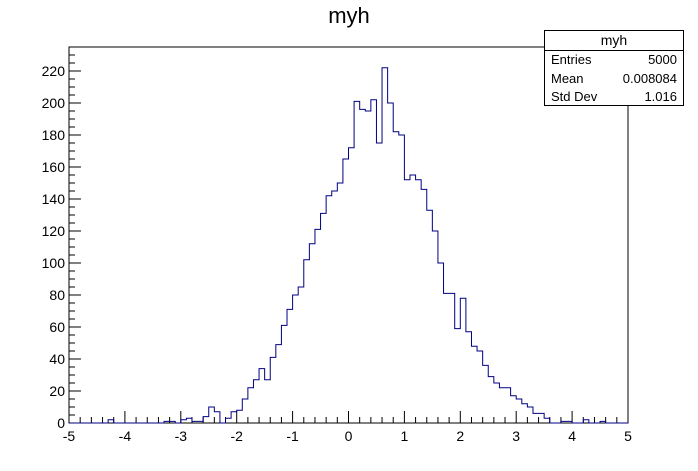 The width and height of the screenshot is (698, 471). I want to click on chart-title: myh, so click(349, 15).